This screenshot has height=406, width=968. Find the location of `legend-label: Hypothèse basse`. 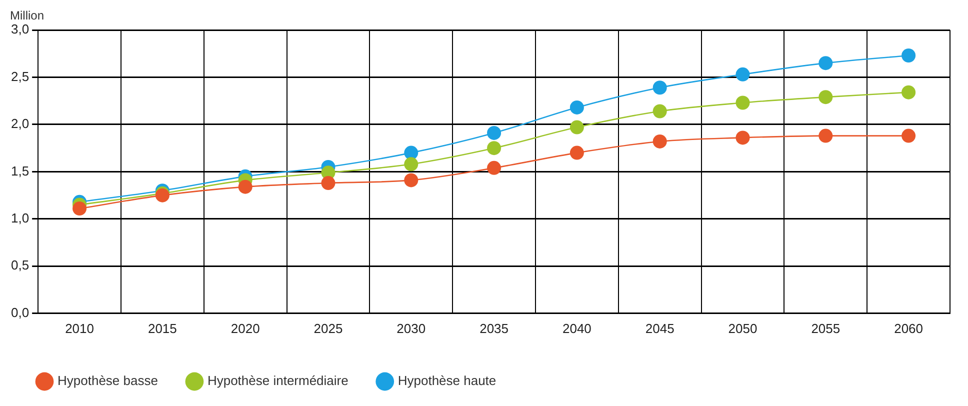

legend-label: Hypothèse basse is located at coordinates (108, 380).